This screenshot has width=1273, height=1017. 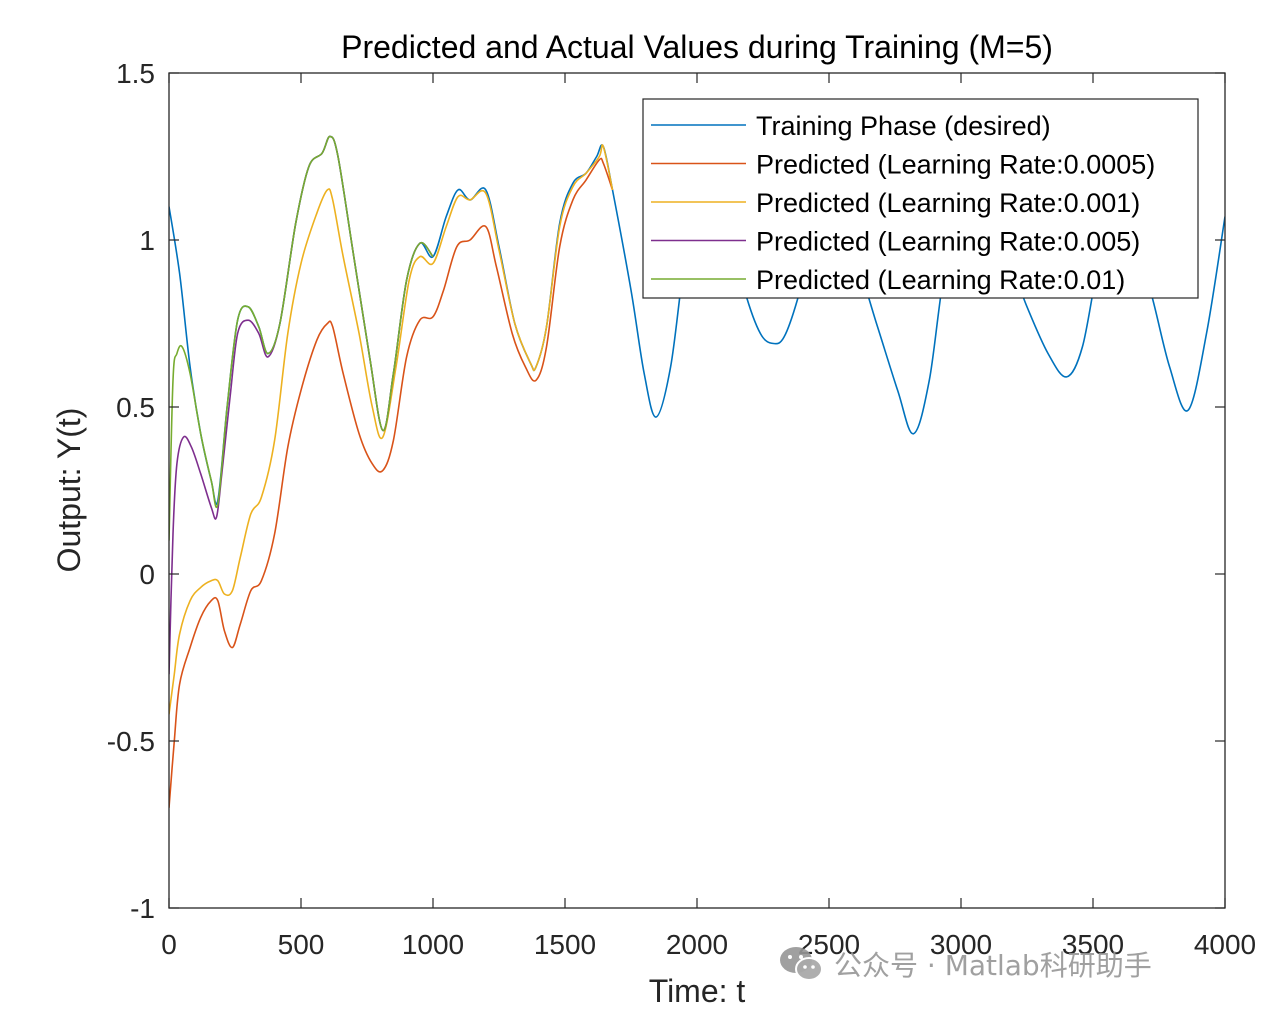 What do you see at coordinates (135, 73) in the screenshot?
I see `y-tick-label: 1.5` at bounding box center [135, 73].